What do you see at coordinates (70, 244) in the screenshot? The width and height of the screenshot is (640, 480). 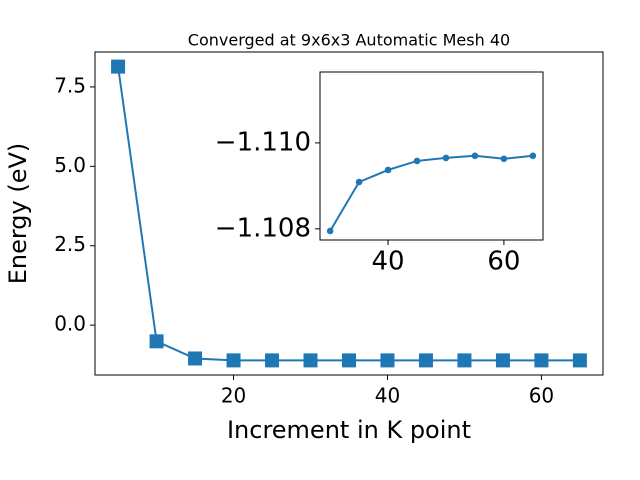 I see `y-tick-label: 2.5` at bounding box center [70, 244].